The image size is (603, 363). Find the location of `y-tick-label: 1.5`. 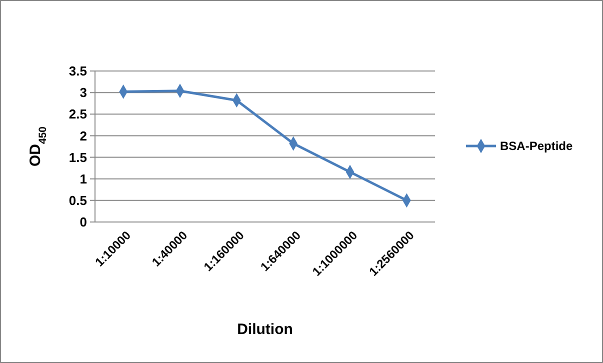

y-tick-label: 1.5 is located at coordinates (77, 157).